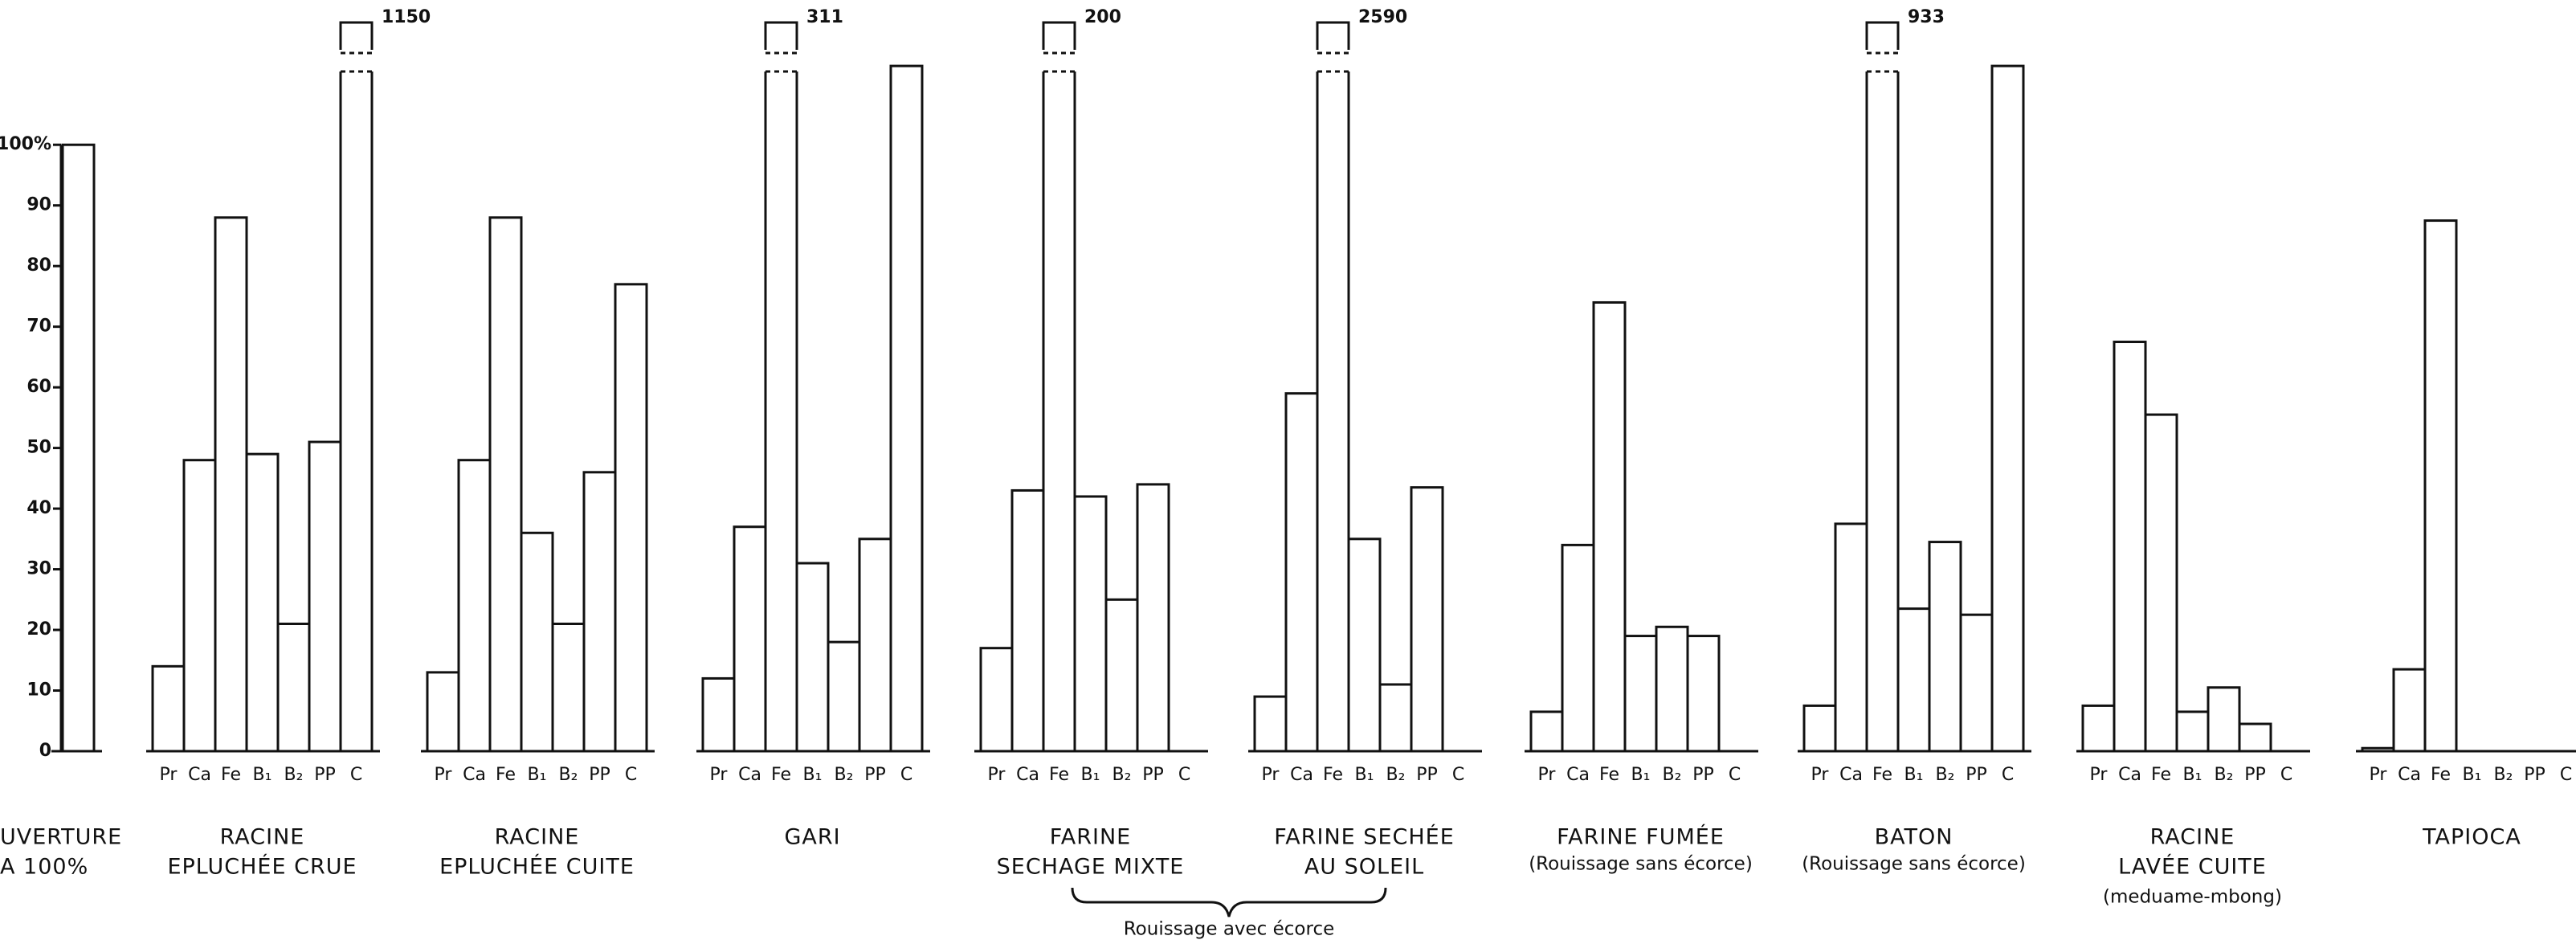  What do you see at coordinates (1091, 837) in the screenshot?
I see `group-label: FARINE` at bounding box center [1091, 837].